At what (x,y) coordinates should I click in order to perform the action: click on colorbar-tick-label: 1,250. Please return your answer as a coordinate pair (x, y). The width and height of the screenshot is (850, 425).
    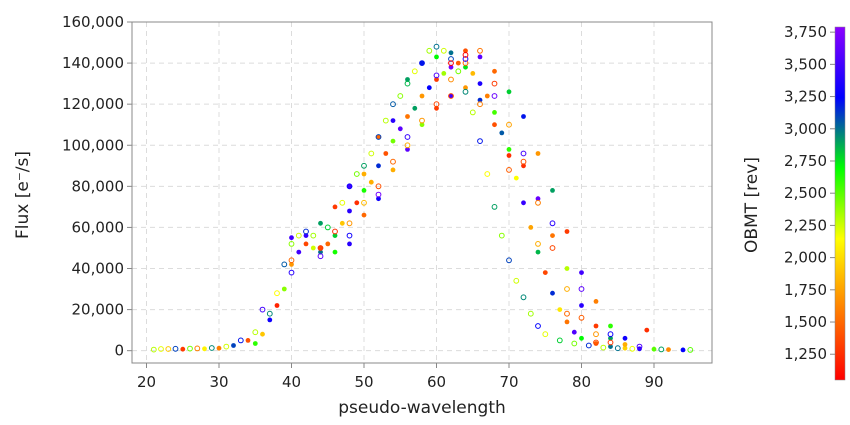
    Looking at the image, I should click on (805, 354).